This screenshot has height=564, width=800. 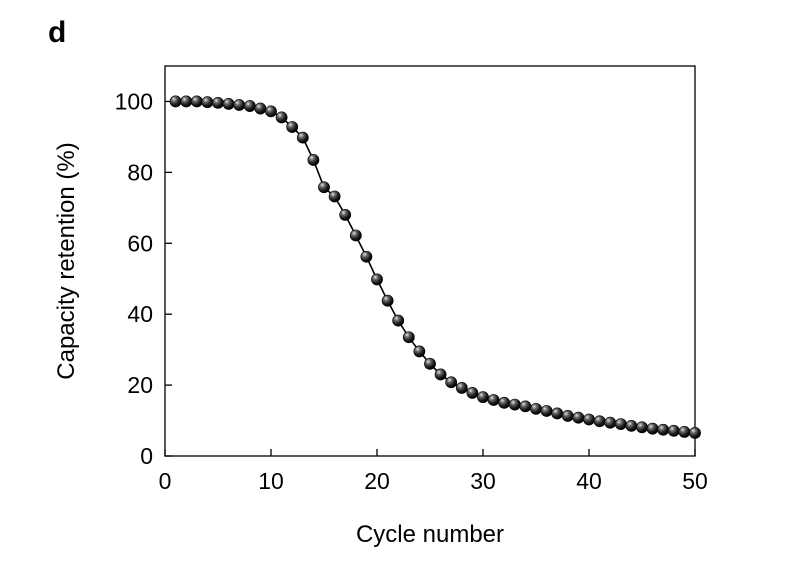 What do you see at coordinates (140, 243) in the screenshot?
I see `y-tick-label: 60` at bounding box center [140, 243].